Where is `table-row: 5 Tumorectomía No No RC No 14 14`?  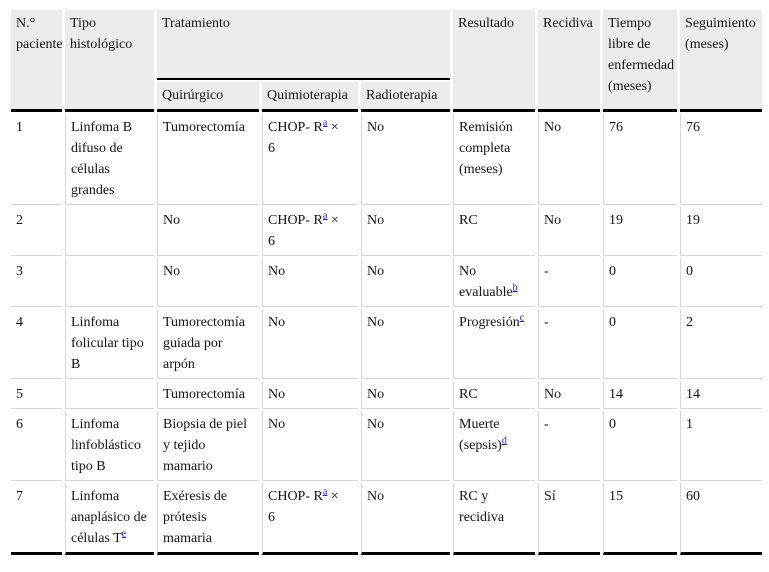 table-row: 5 Tumorectomía No No RC No 14 14 is located at coordinates (387, 395).